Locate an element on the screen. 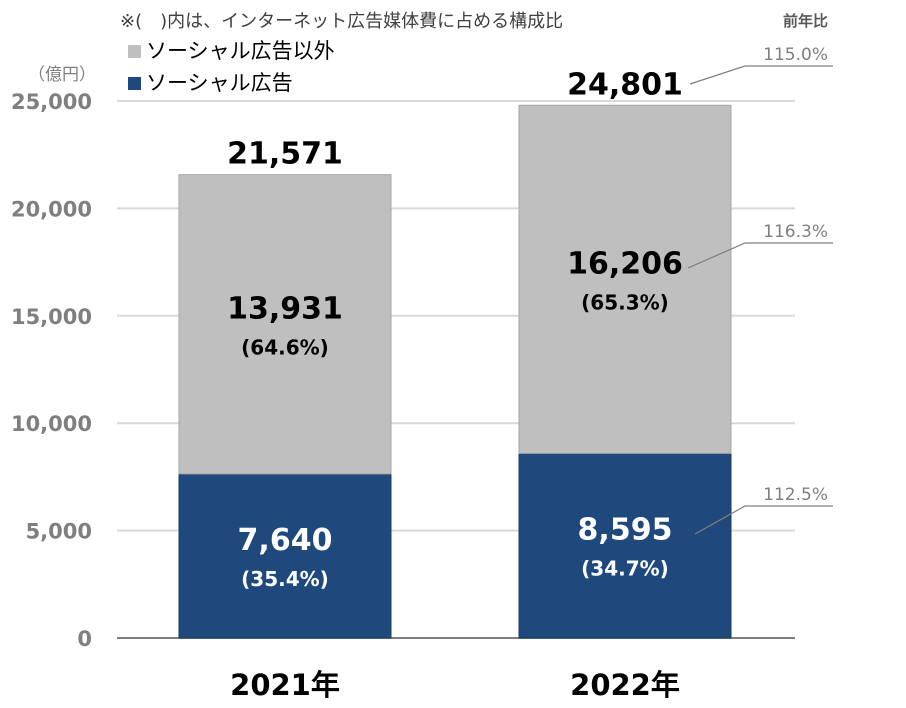 This screenshot has height=708, width=906. y-tick-label: 15,000 is located at coordinates (51, 317).